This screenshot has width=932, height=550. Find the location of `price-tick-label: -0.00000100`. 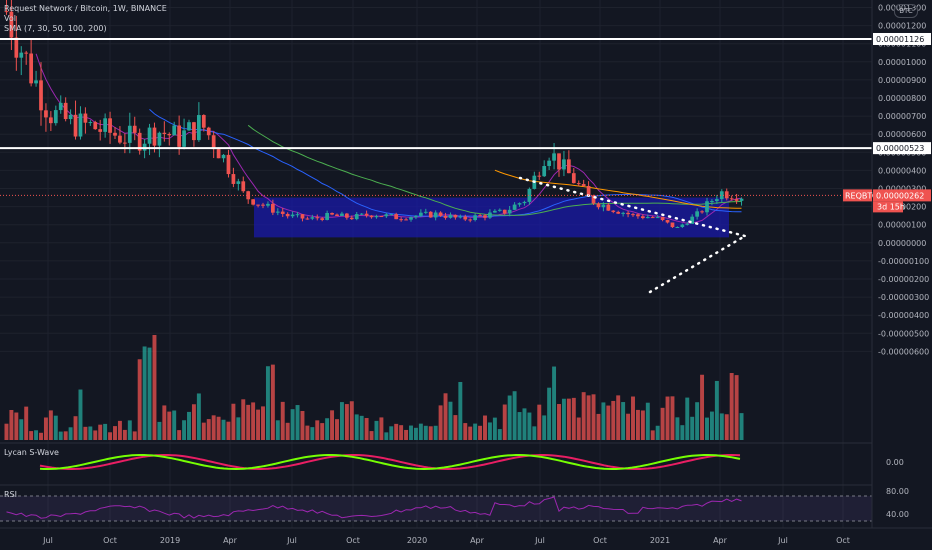

price-tick-label: -0.00000100 is located at coordinates (903, 261).